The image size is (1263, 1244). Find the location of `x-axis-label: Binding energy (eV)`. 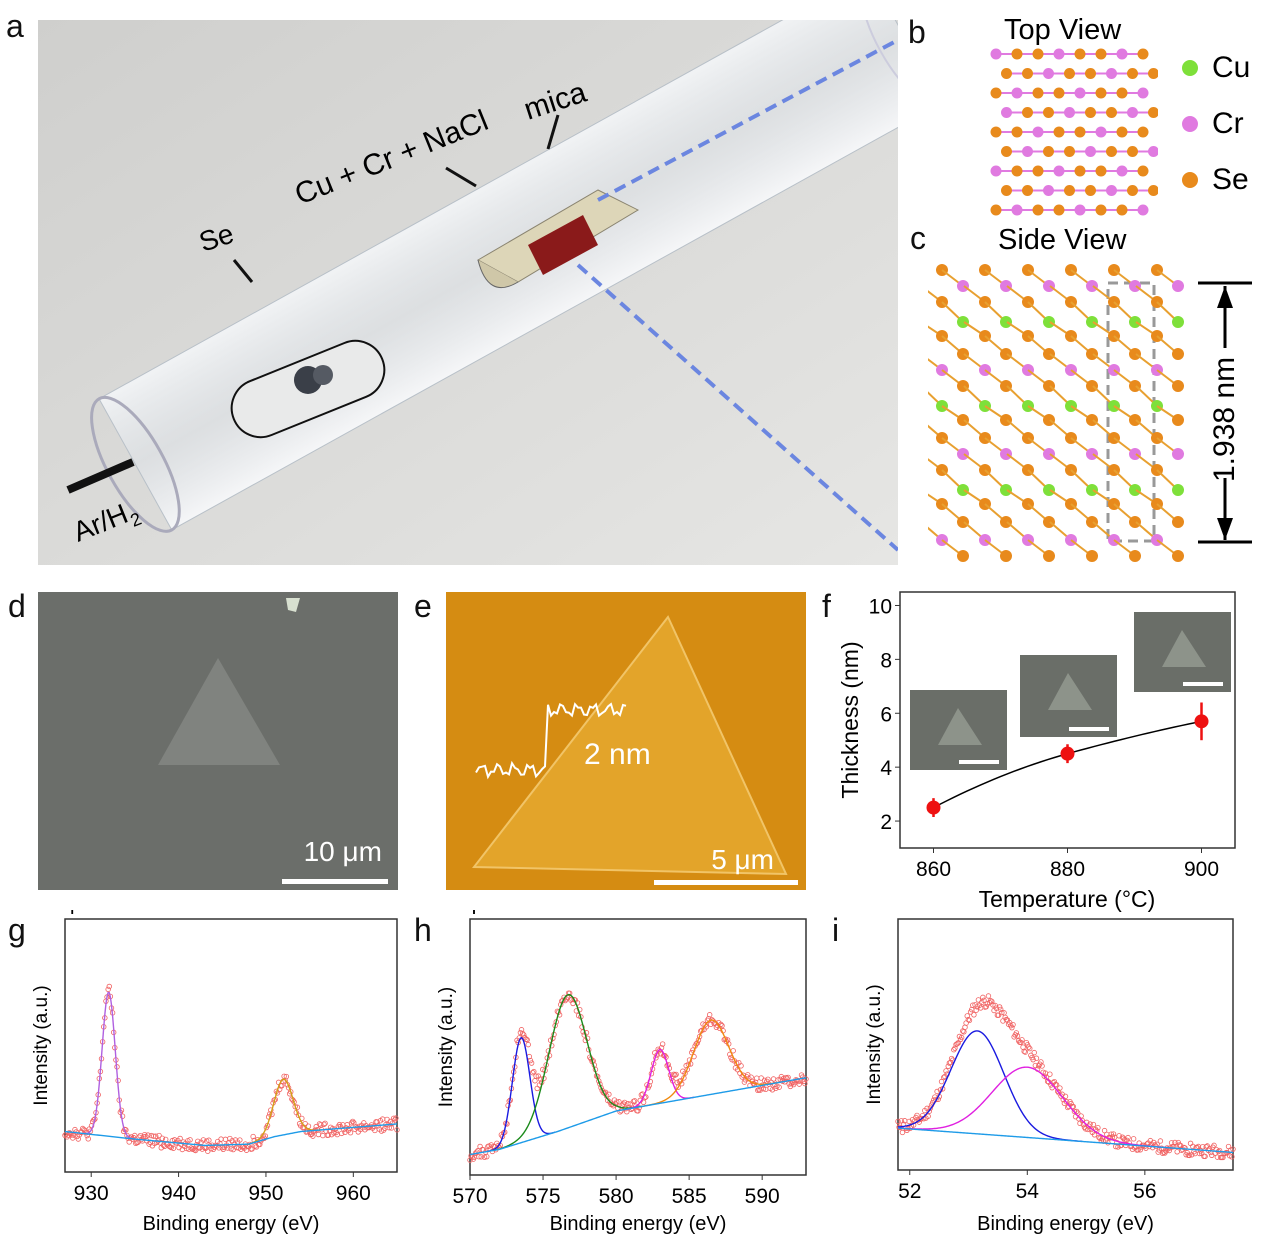

x-axis-label: Binding energy (eV) is located at coordinates (638, 1224).